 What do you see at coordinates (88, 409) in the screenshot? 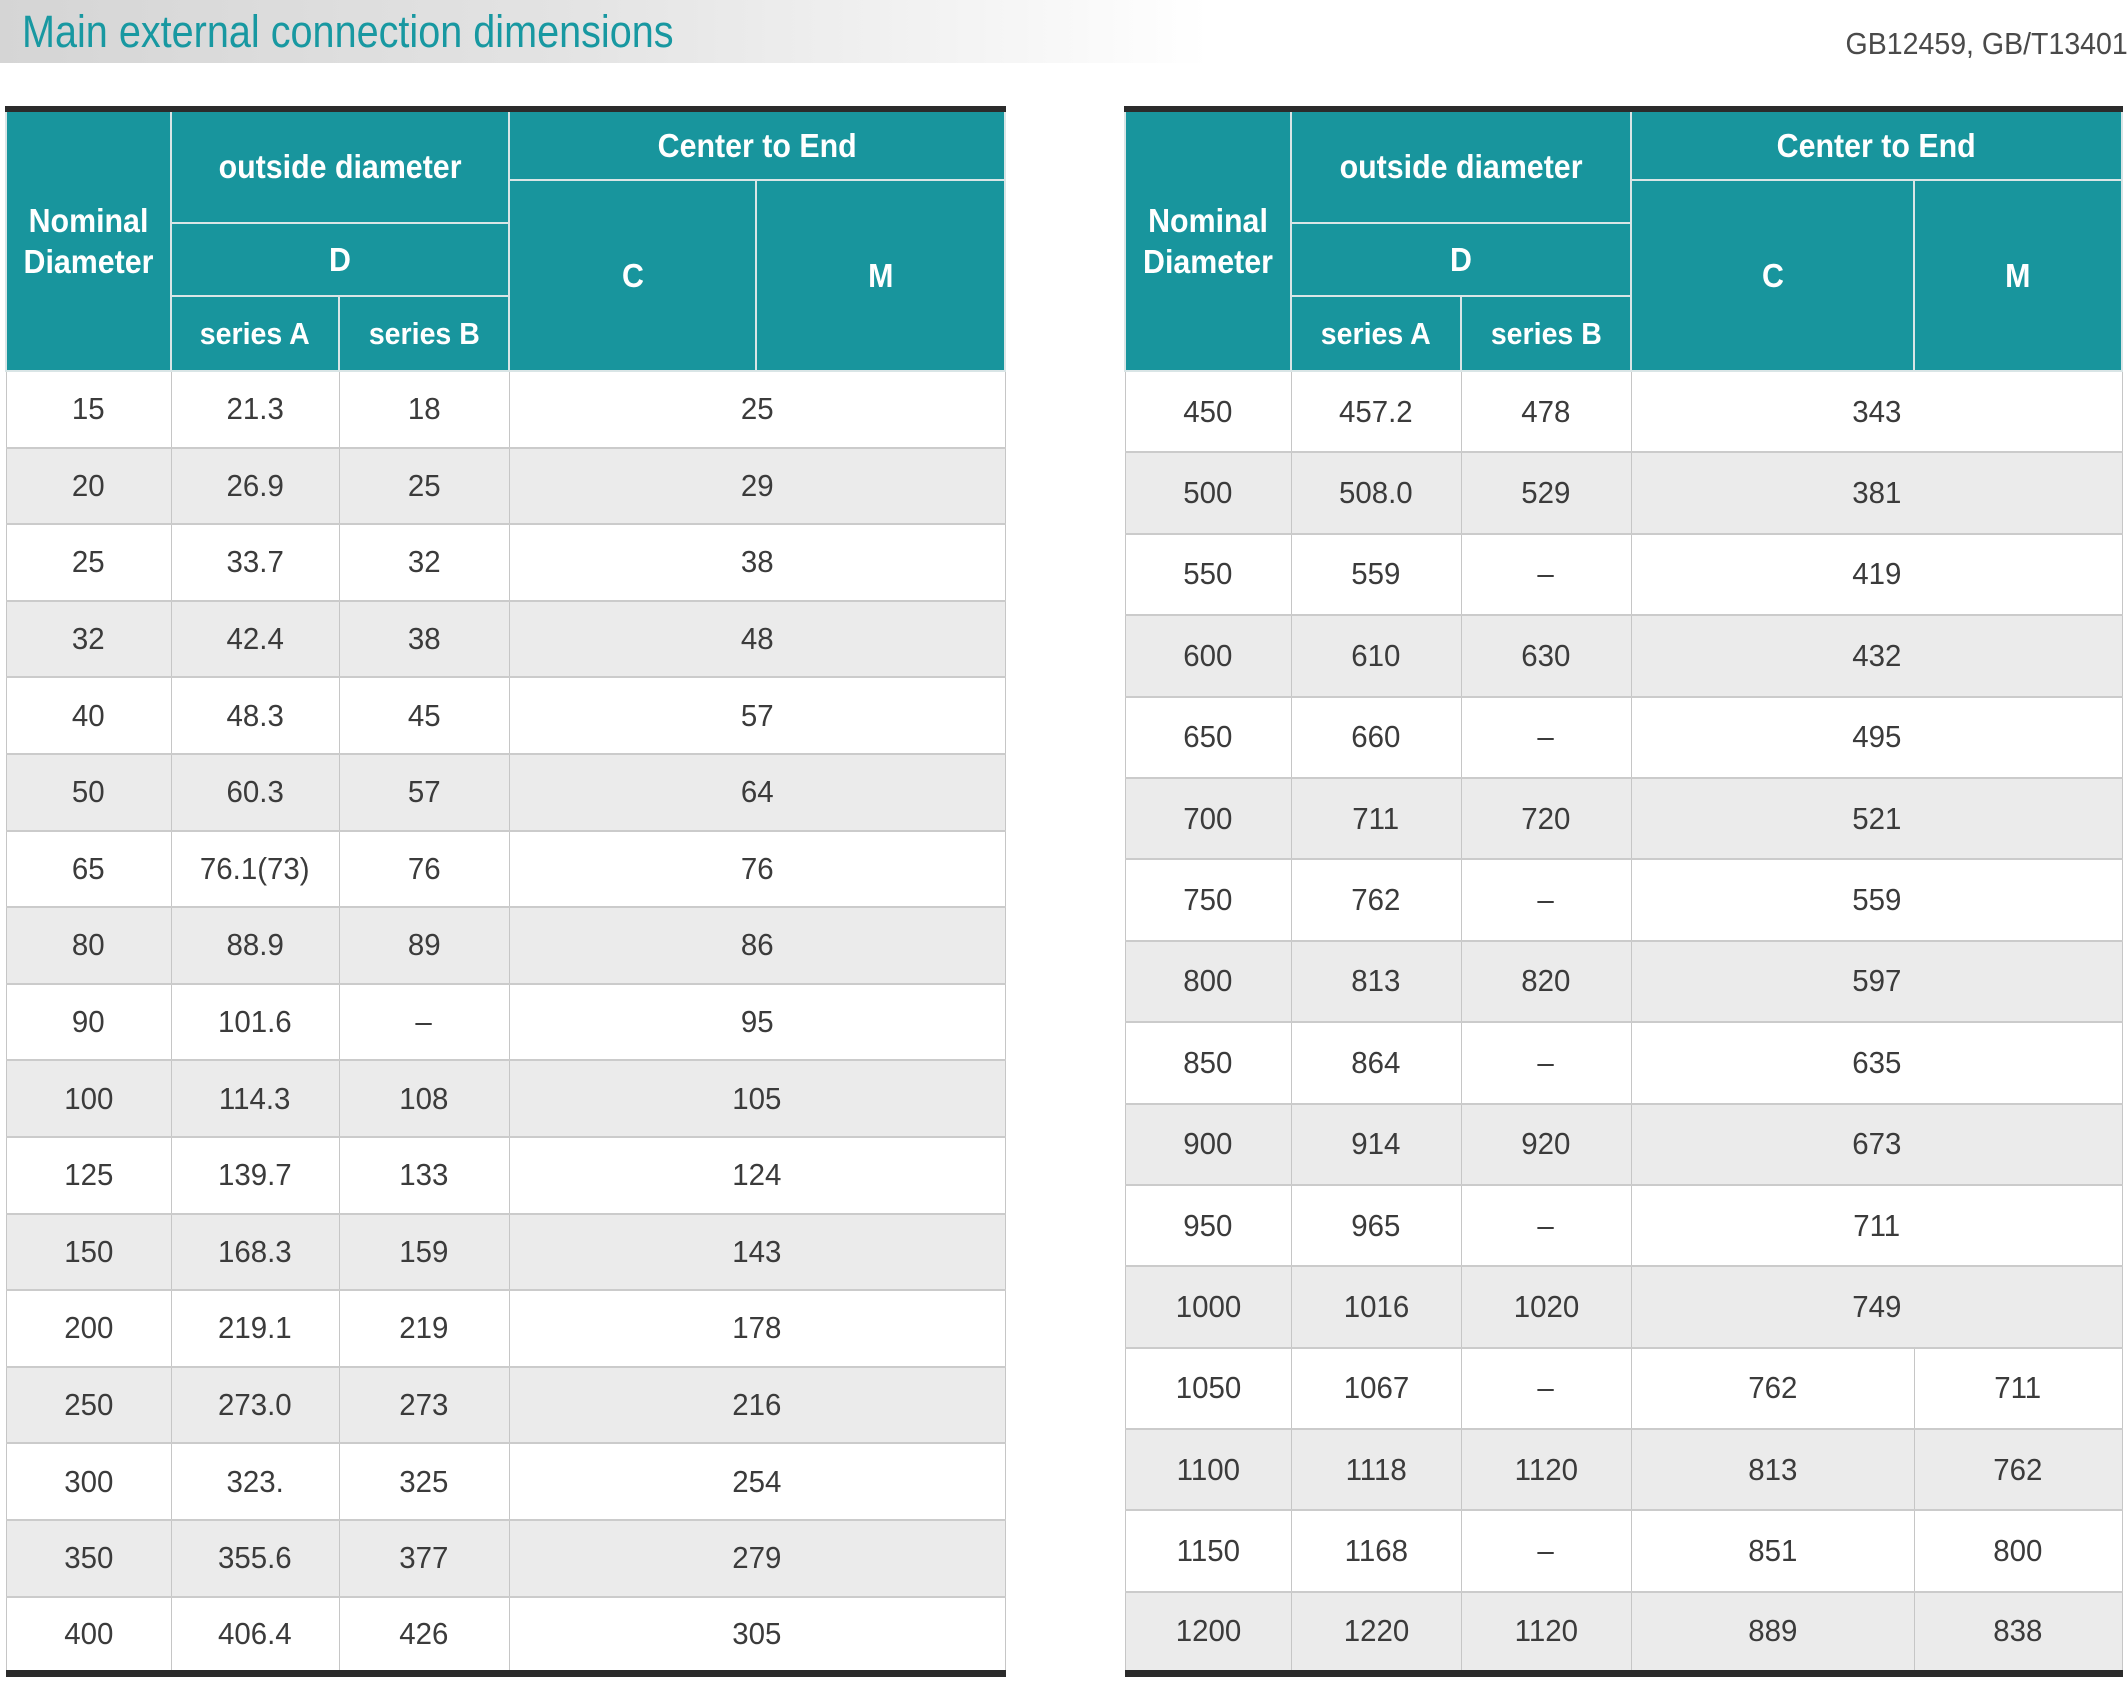
I see `nominal-diameter-cell: 15` at bounding box center [88, 409].